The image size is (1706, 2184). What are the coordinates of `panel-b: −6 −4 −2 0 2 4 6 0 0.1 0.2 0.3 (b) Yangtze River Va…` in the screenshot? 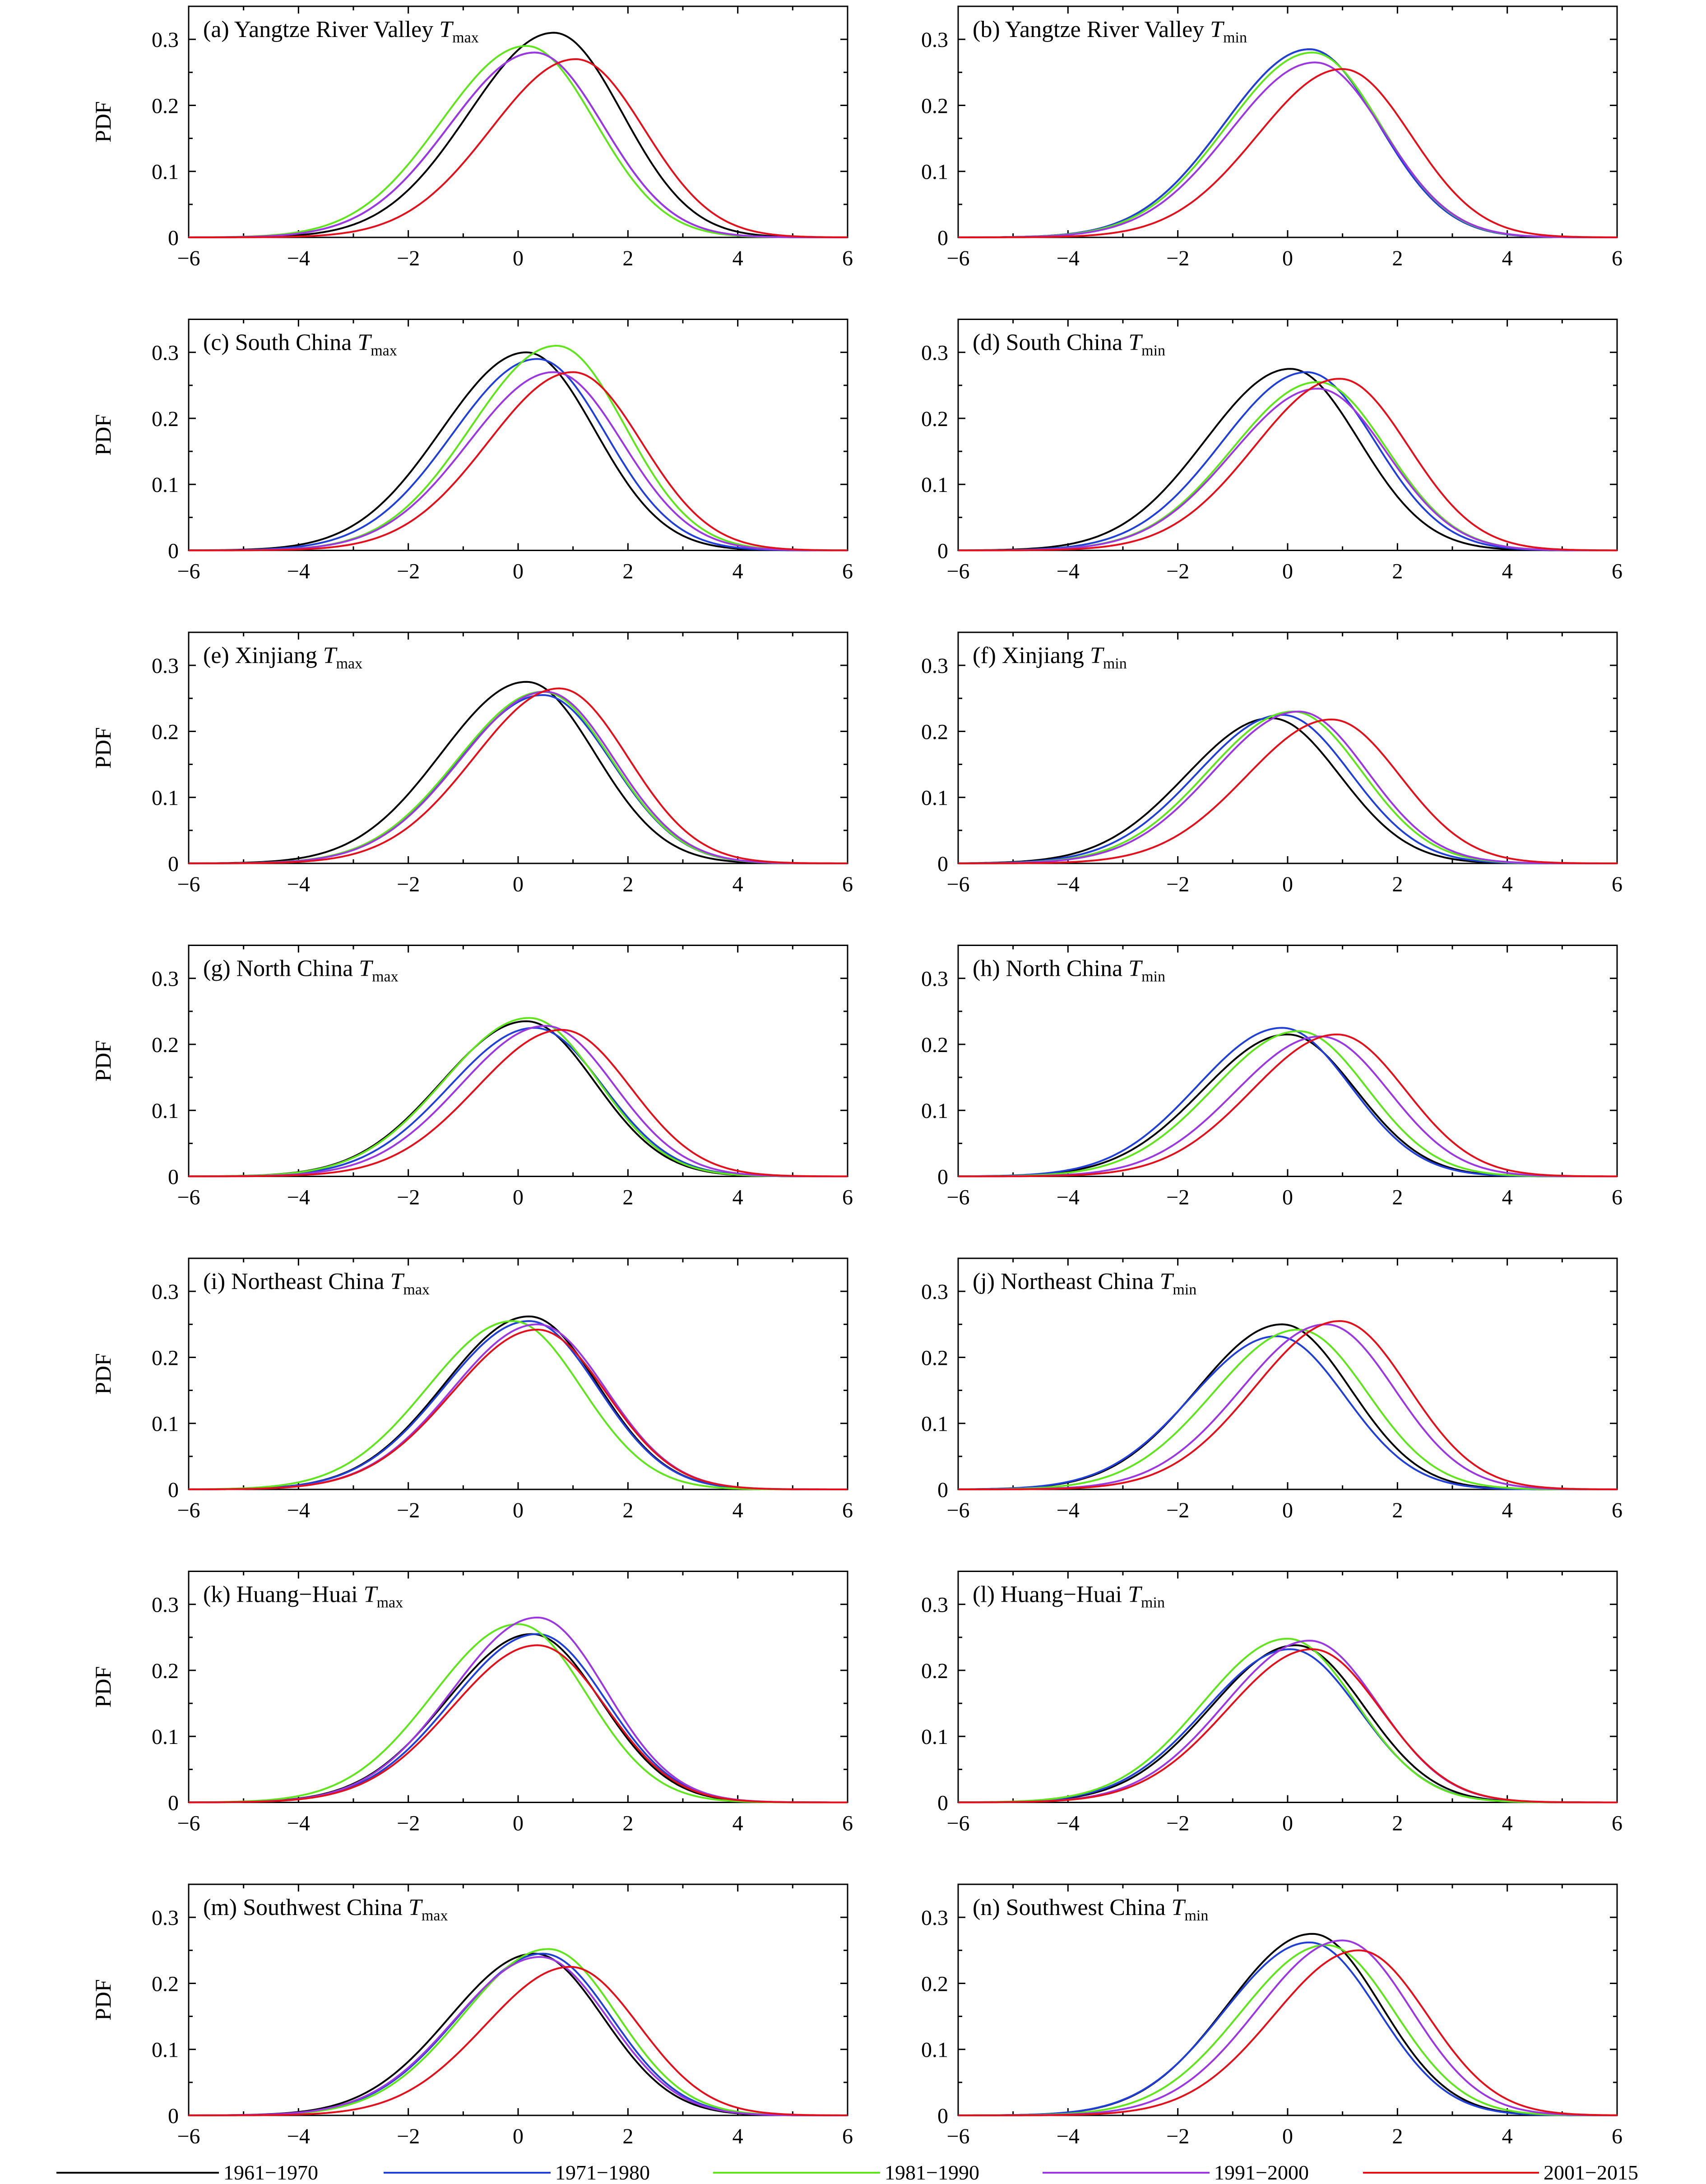 It's located at (1272, 138).